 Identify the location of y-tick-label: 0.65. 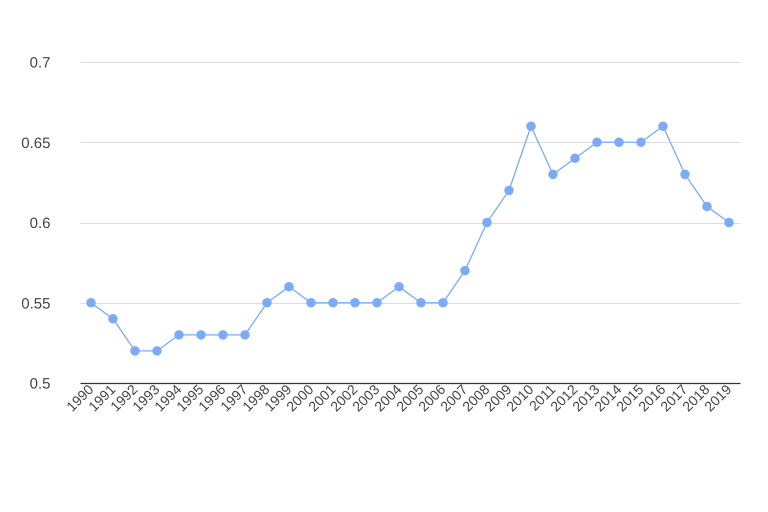
(35, 143).